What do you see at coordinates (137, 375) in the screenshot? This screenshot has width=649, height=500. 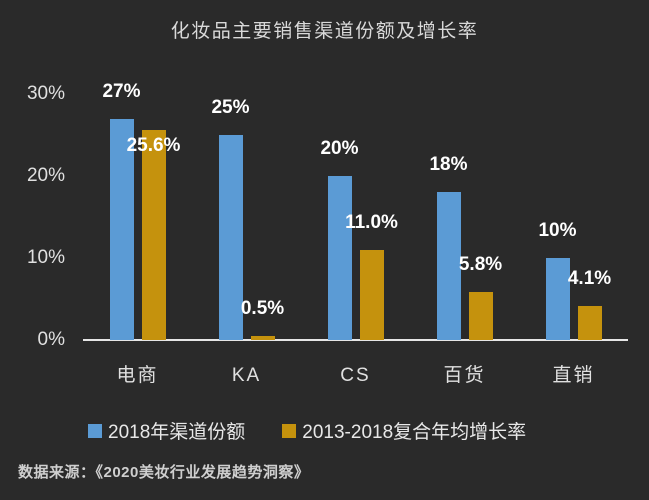 I see `x-axis-label-电商: 电商` at bounding box center [137, 375].